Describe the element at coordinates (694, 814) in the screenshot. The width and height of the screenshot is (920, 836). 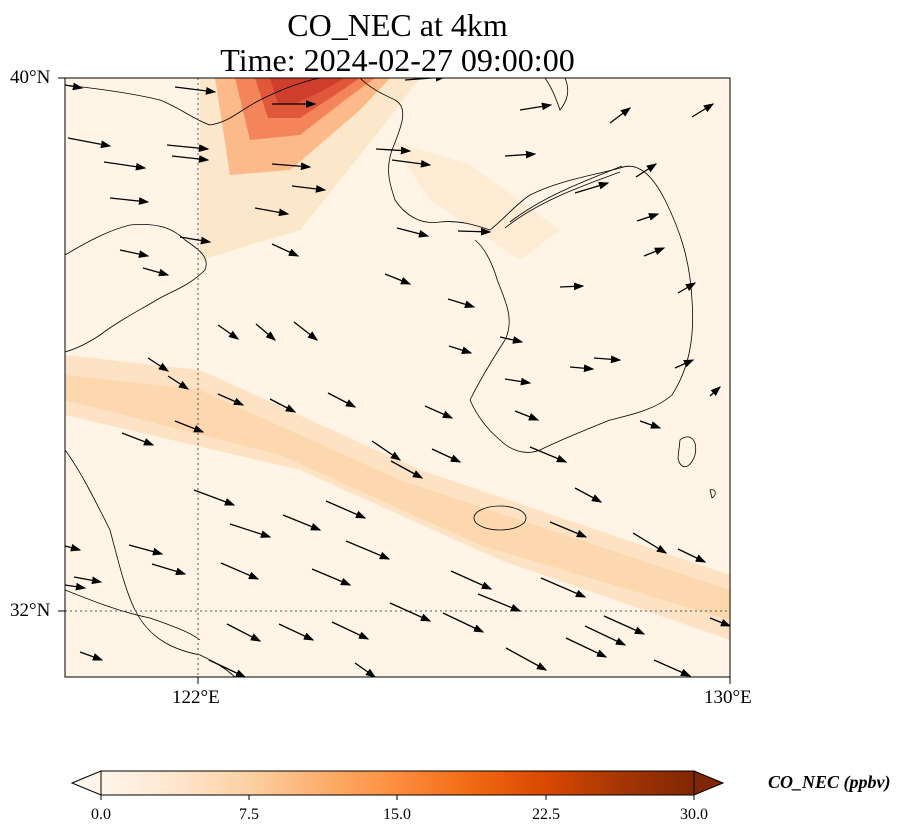
I see `colorbar-tick-label: 30.0` at that location.